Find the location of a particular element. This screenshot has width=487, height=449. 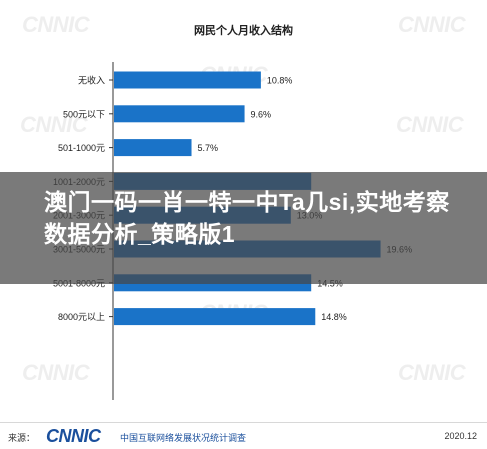

chart-footer: 来源： CNNIC 中国互联网络发展状况统计调查 2020.12 is located at coordinates (243, 435).